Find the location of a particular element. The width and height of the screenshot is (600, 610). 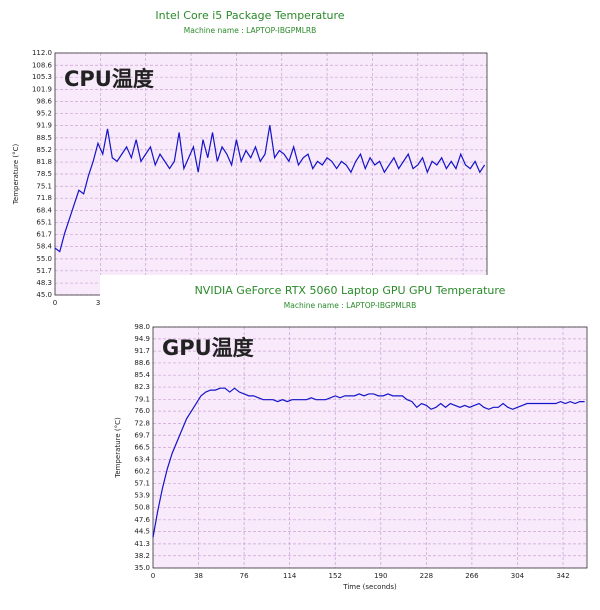

x-tick-label: 304 is located at coordinates (518, 576).